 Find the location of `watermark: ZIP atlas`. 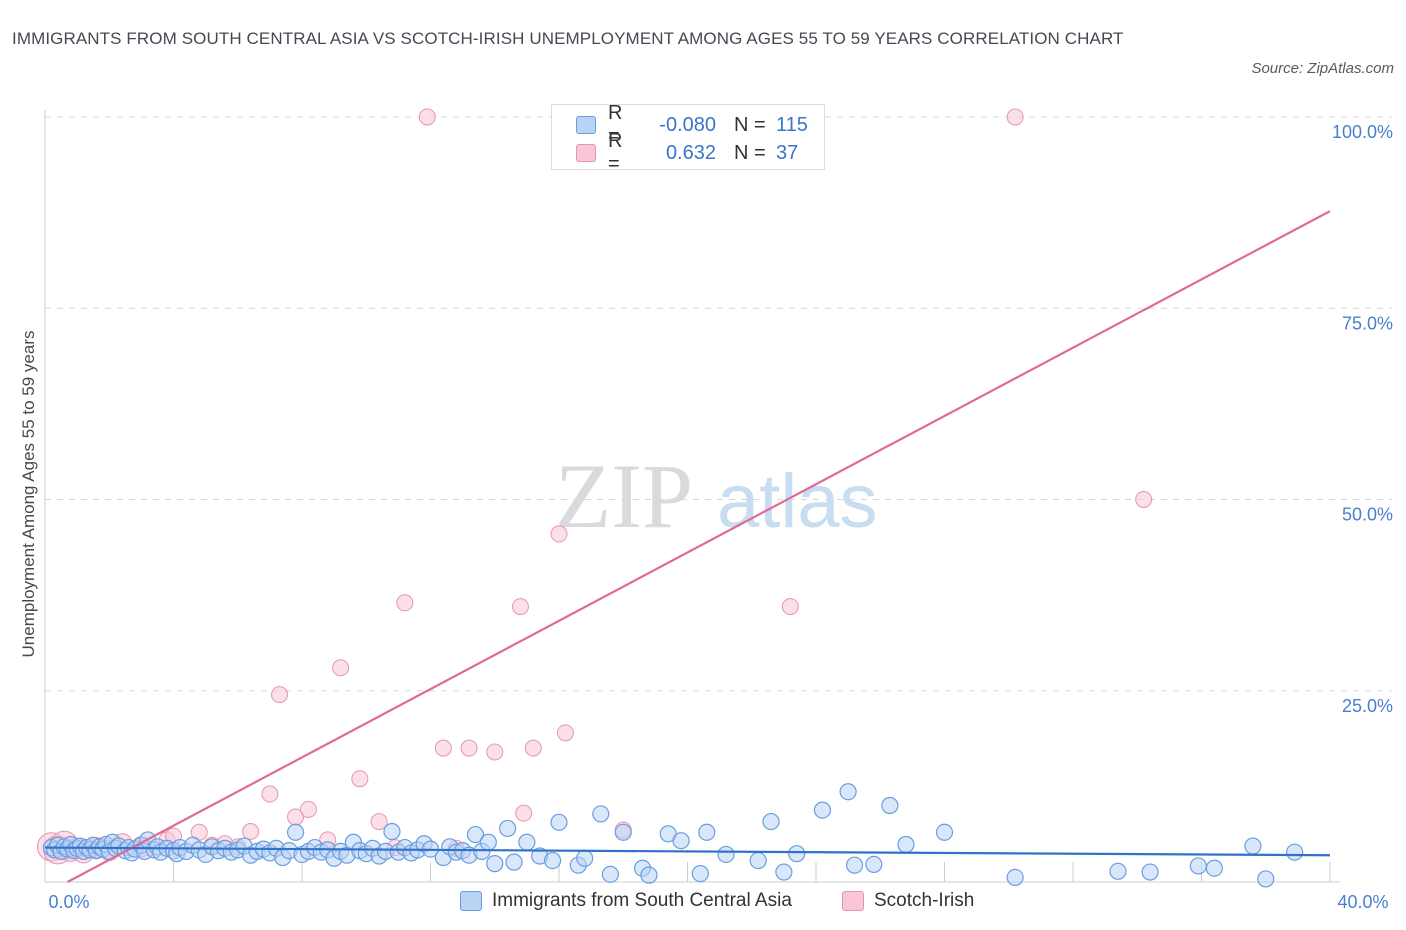

watermark: ZIP atlas is located at coordinates (716, 496).